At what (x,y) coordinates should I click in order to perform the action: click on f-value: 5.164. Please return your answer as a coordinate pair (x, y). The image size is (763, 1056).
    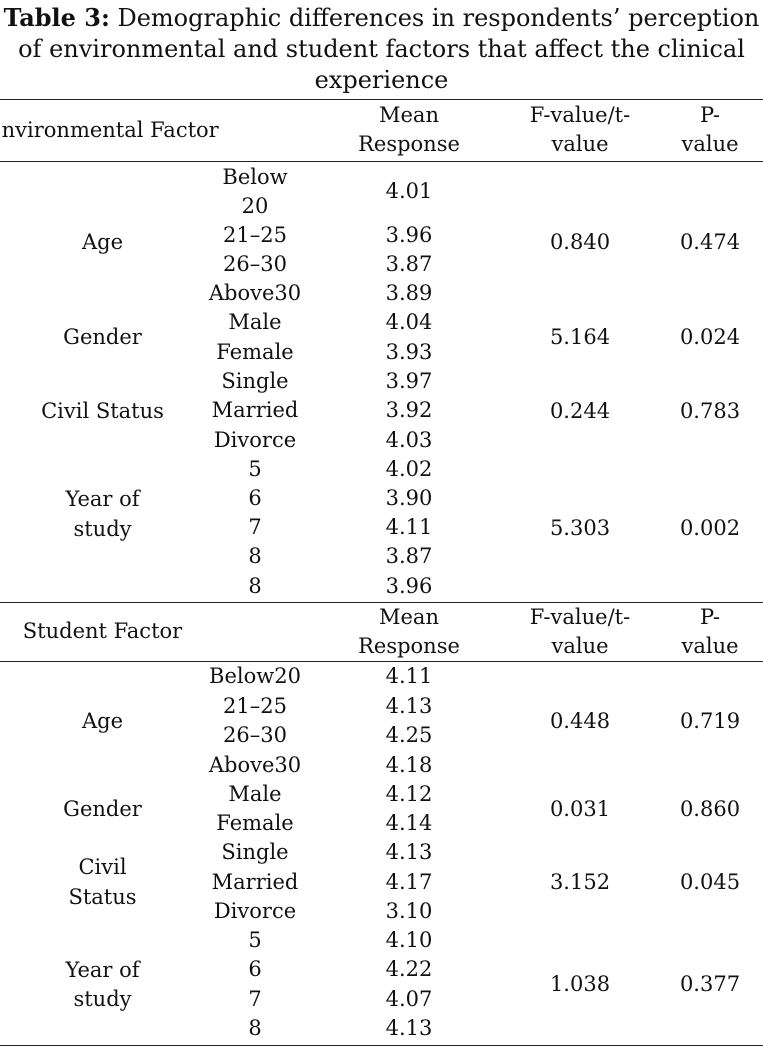
    Looking at the image, I should click on (580, 337).